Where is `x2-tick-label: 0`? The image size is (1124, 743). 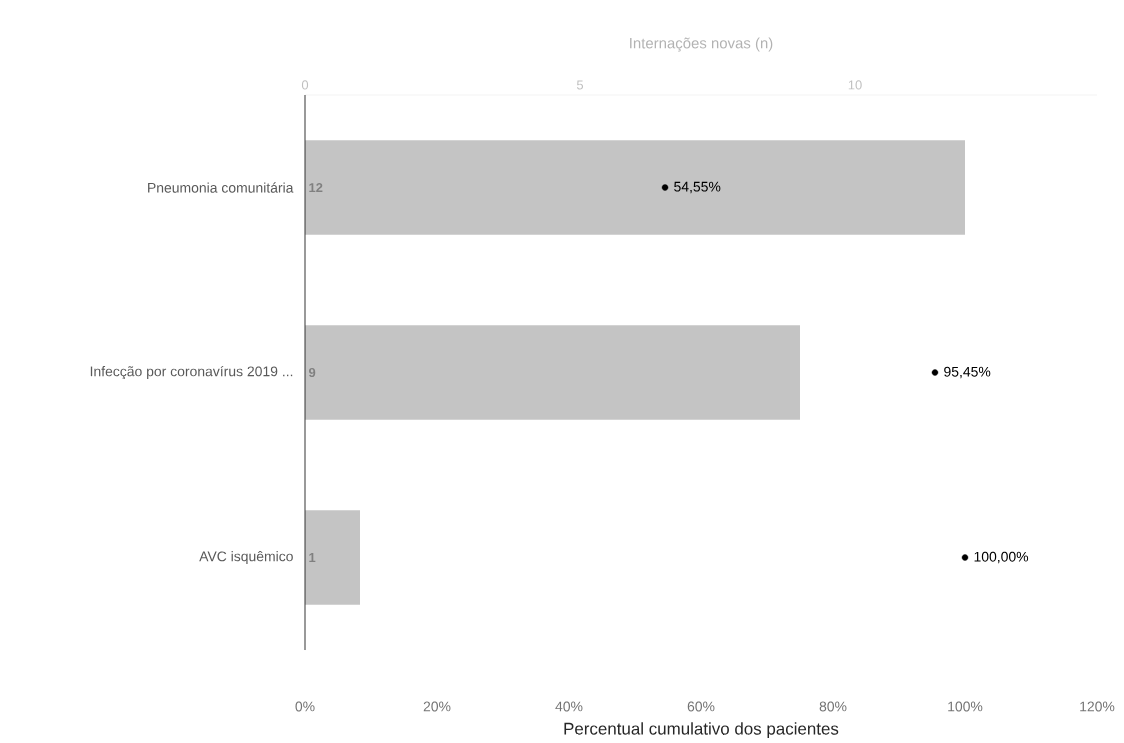 x2-tick-label: 0 is located at coordinates (305, 85).